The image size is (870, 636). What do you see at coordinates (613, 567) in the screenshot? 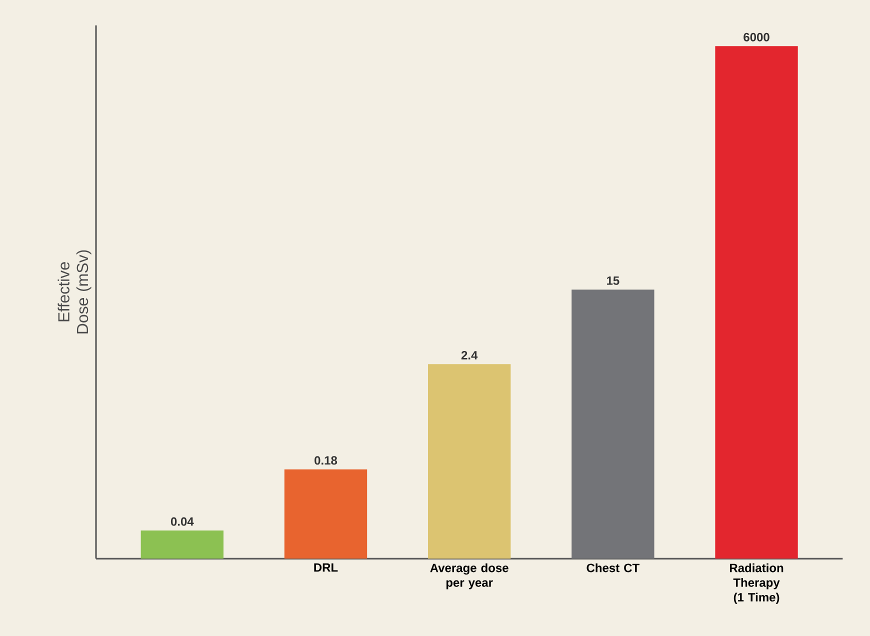
I see `x-tick-label: Chest CT` at bounding box center [613, 567].